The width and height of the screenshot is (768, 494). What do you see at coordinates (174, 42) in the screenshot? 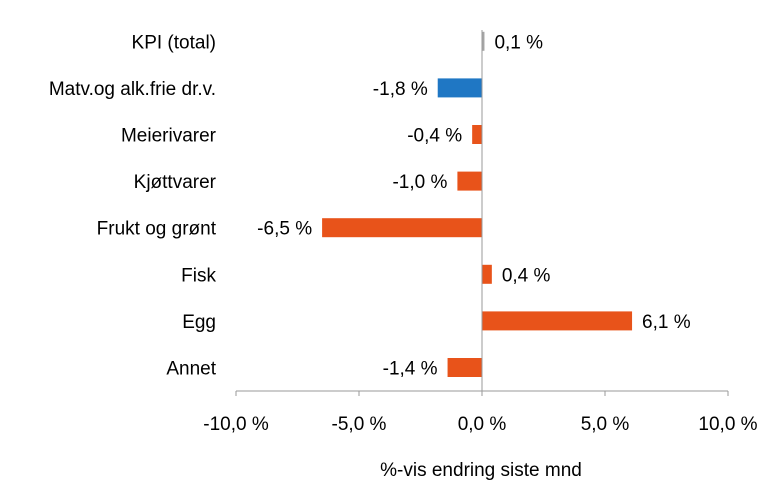
I see `category-label-0: KPI (total)` at bounding box center [174, 42].